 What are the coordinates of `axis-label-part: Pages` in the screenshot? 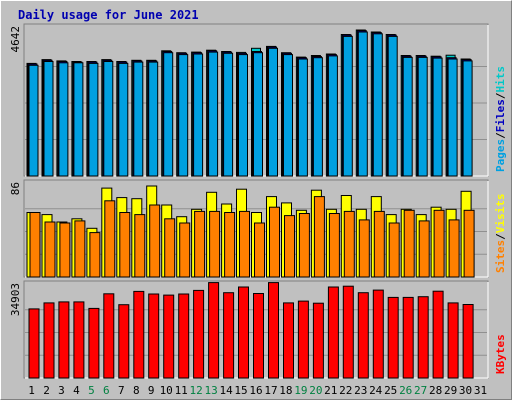 It's located at (500, 155).